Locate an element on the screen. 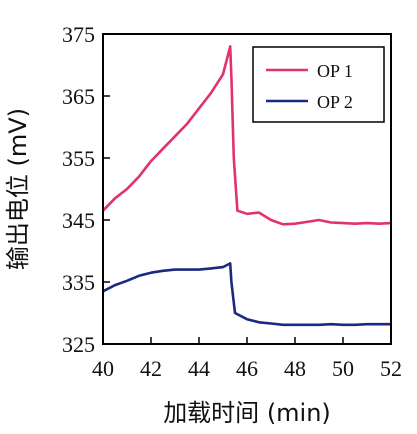 Image resolution: width=417 pixels, height=434 pixels. y-tick-label: 325 is located at coordinates (78, 344).